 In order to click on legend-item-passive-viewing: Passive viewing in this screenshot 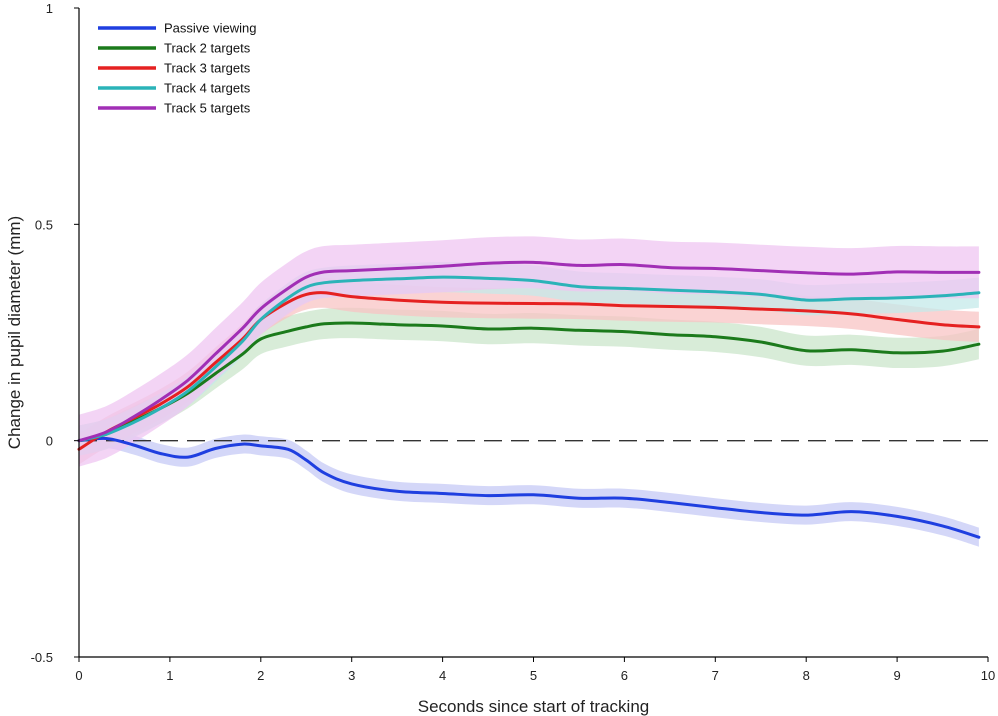, I will do `click(177, 28)`.